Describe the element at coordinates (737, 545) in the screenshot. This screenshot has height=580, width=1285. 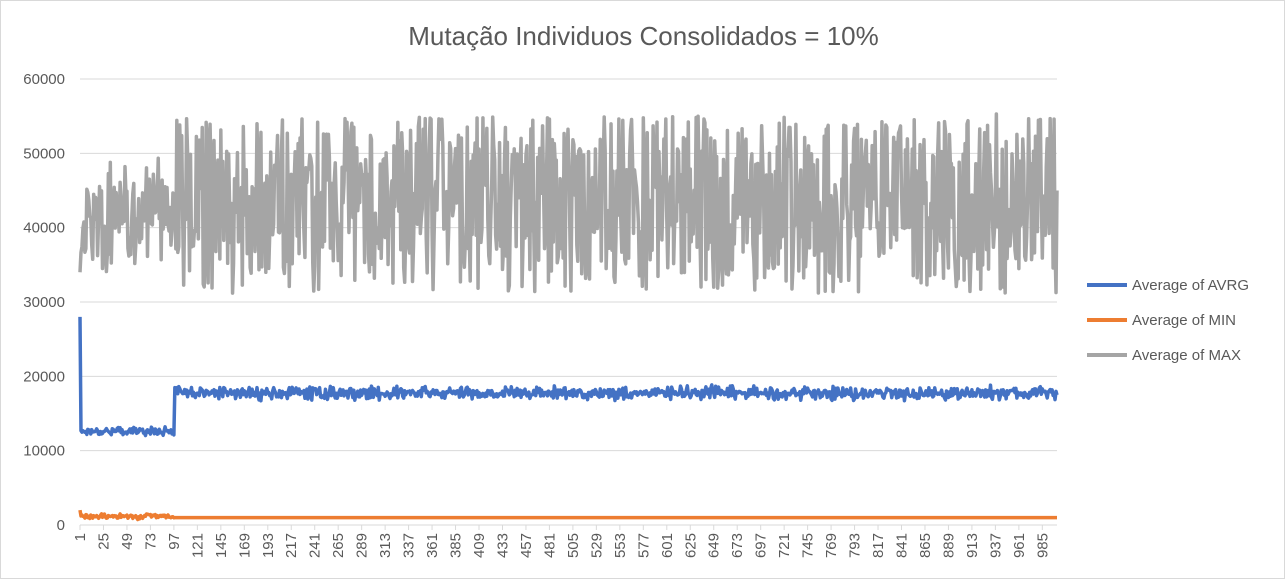
I see `x-tick-label: 673` at that location.